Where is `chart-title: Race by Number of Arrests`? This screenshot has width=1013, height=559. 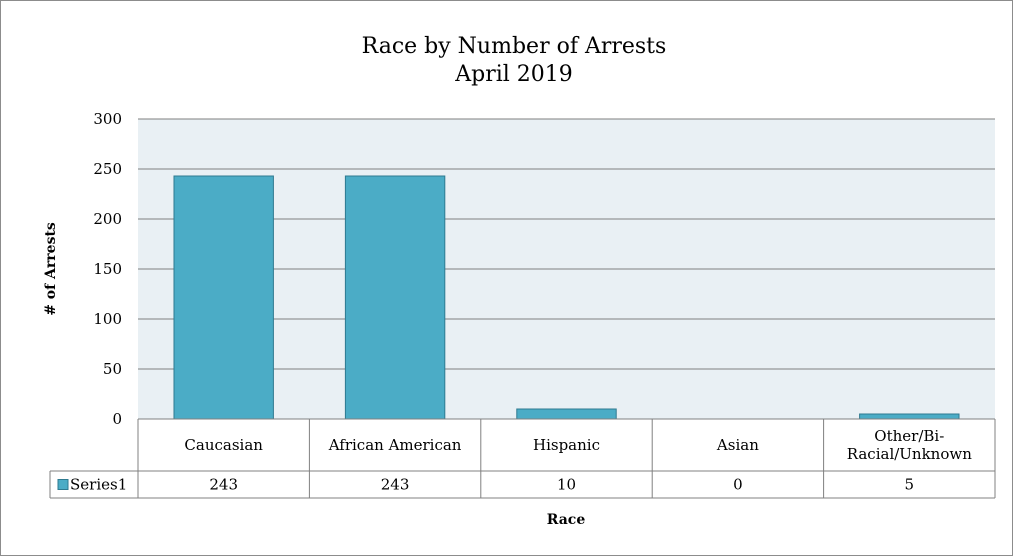
chart-title: Race by Number of Arrests is located at coordinates (514, 46).